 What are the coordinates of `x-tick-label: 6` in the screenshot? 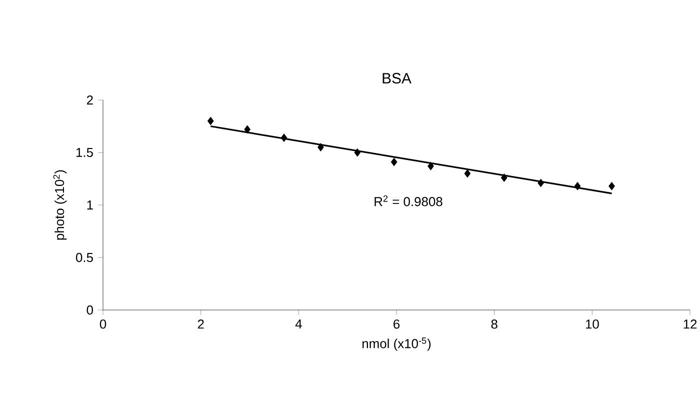 It's located at (397, 324).